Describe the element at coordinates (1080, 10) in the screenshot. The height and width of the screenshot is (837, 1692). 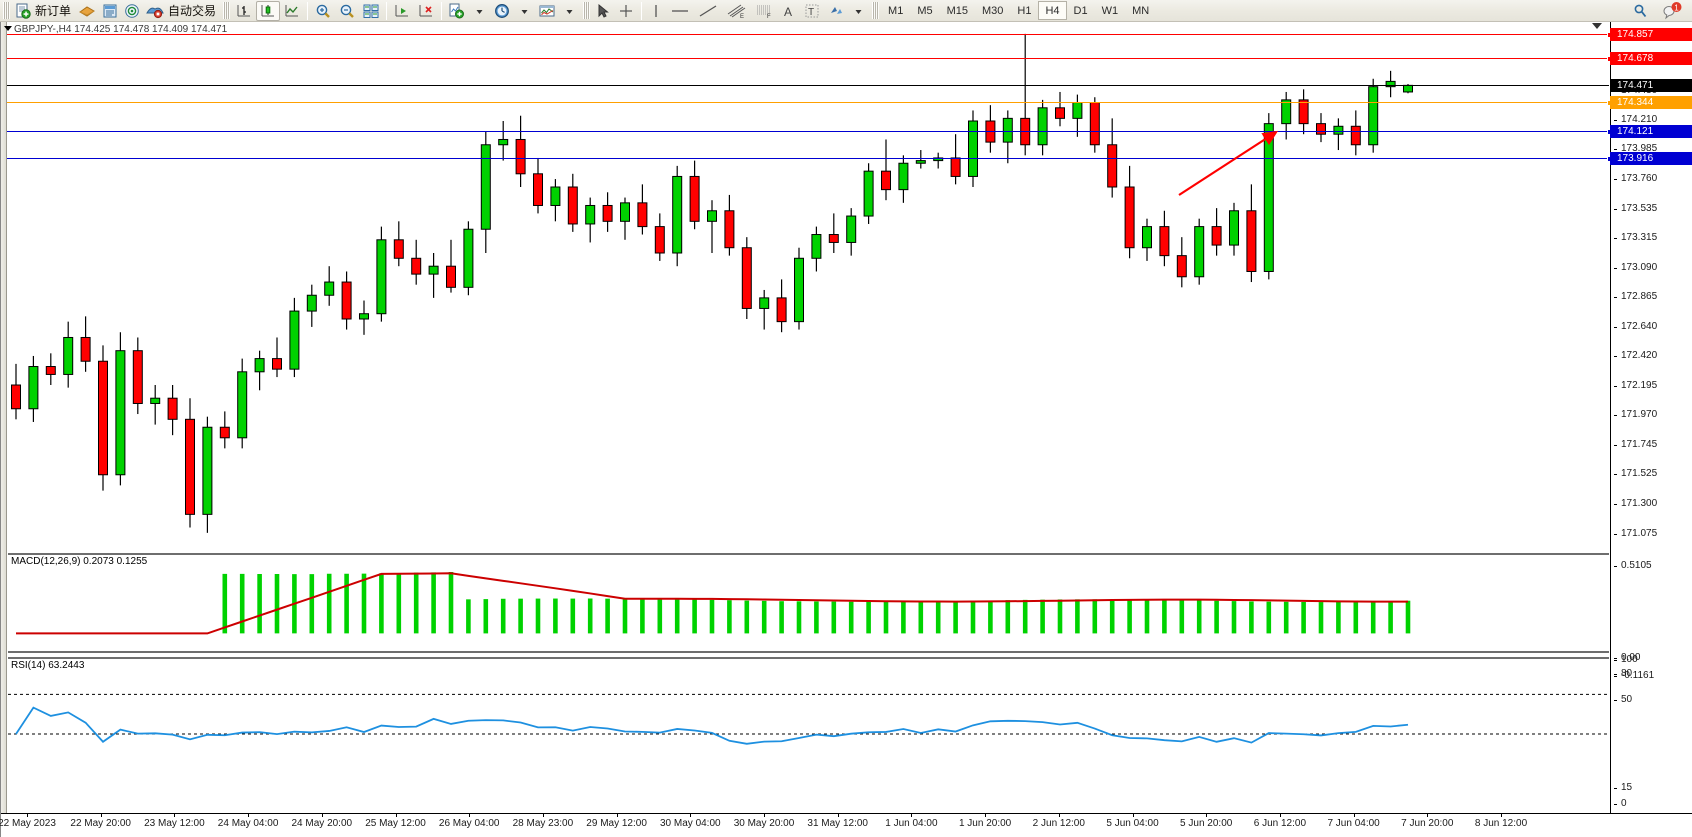
I see `timeframe-d1: D1` at that location.